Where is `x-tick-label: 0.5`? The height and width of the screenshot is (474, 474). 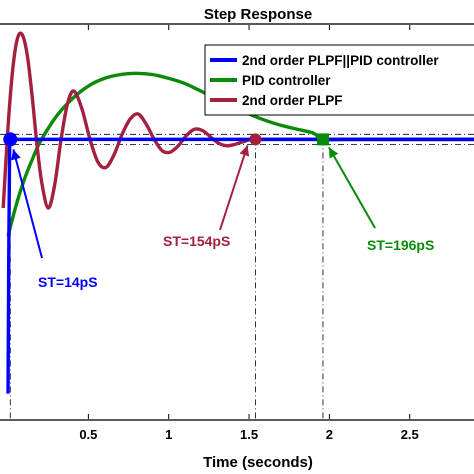 x-tick-label: 0.5 is located at coordinates (88, 434).